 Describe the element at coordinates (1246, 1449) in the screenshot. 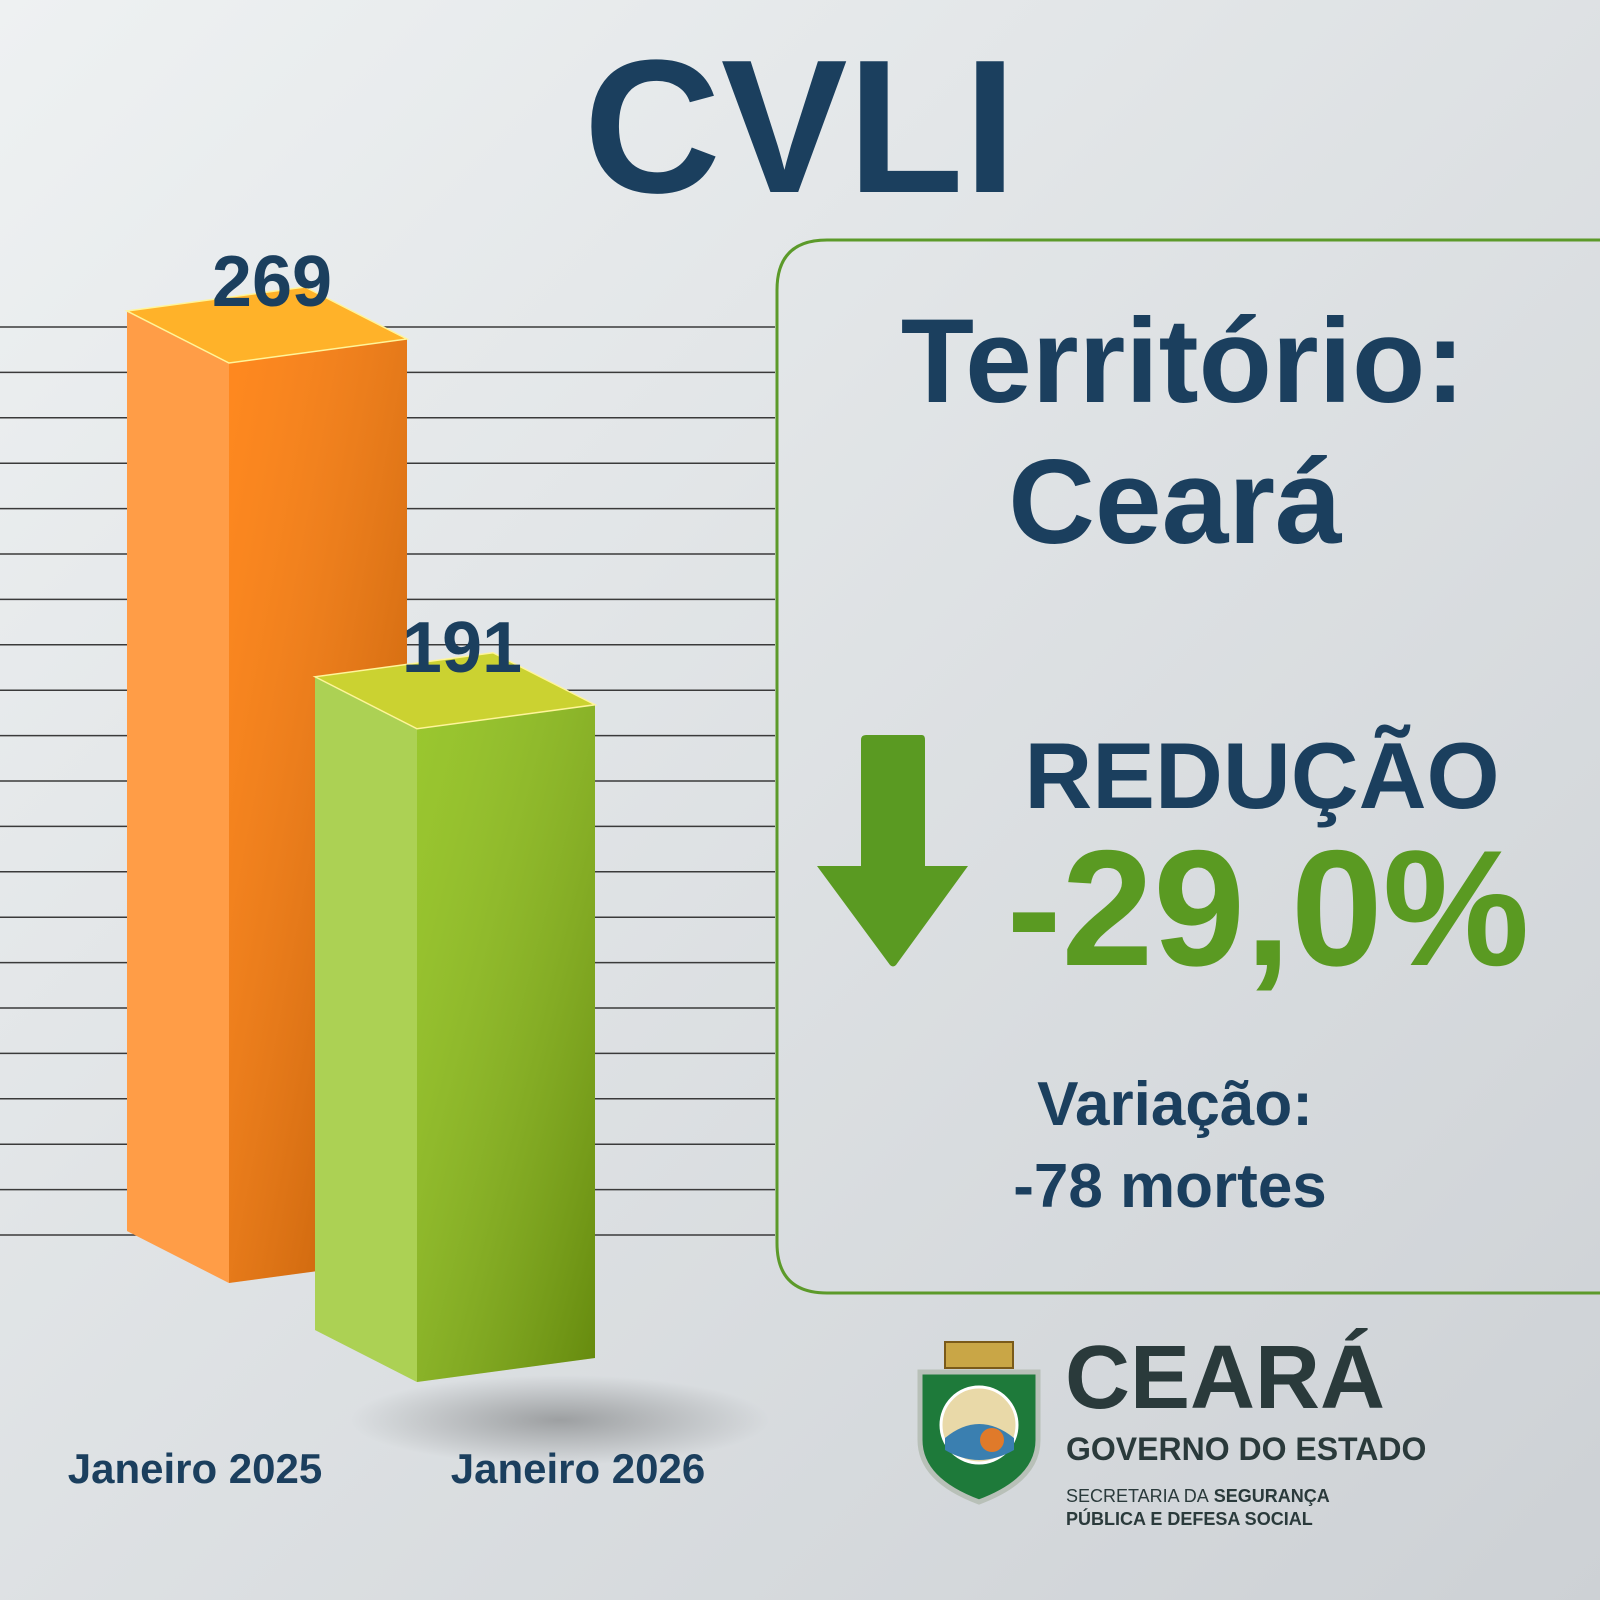

I see `logo-subtitle: GOVERNO DO ESTADO` at that location.